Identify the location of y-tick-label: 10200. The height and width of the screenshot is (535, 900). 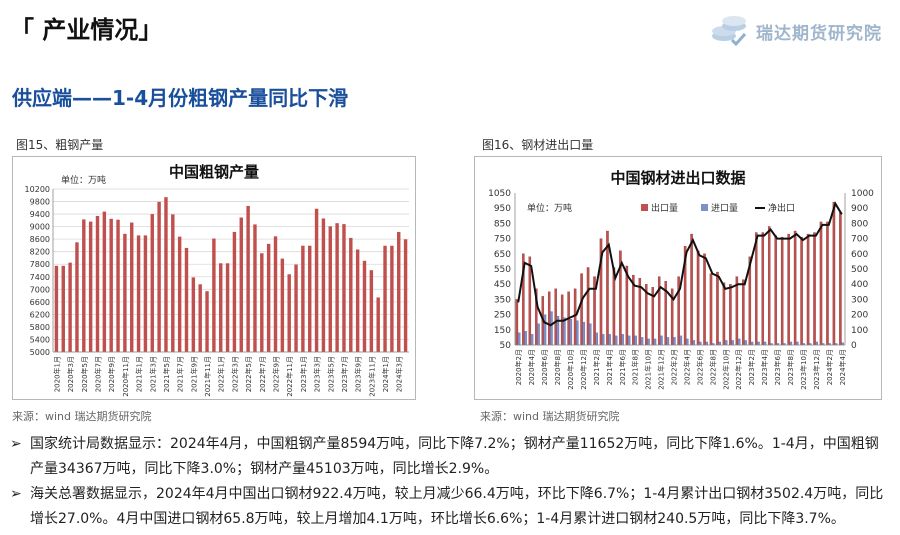
(37, 189).